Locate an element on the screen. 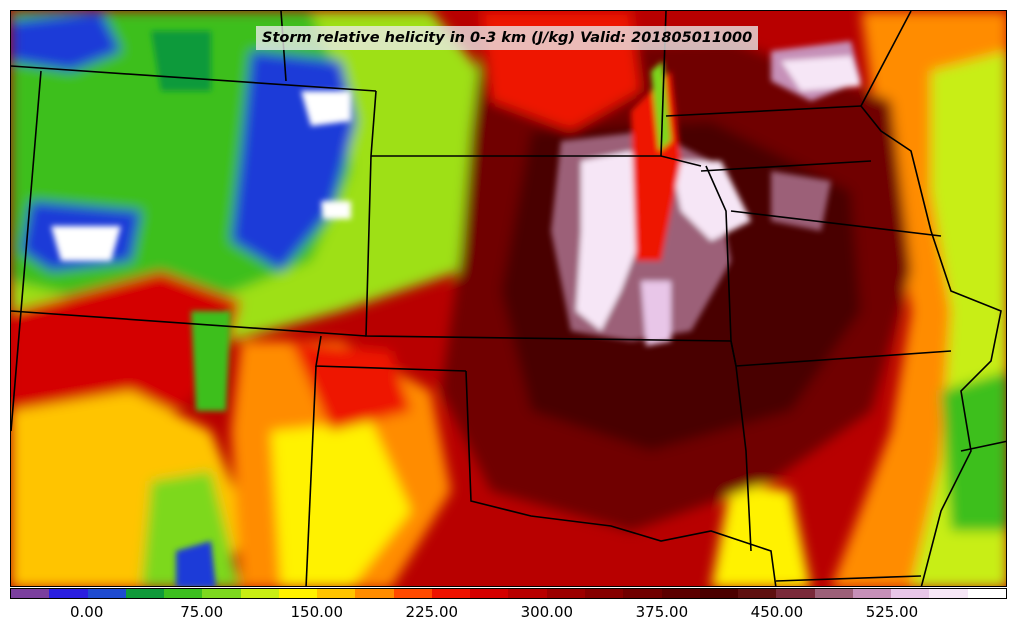  region-s-red is located at coordinates (351, 386).